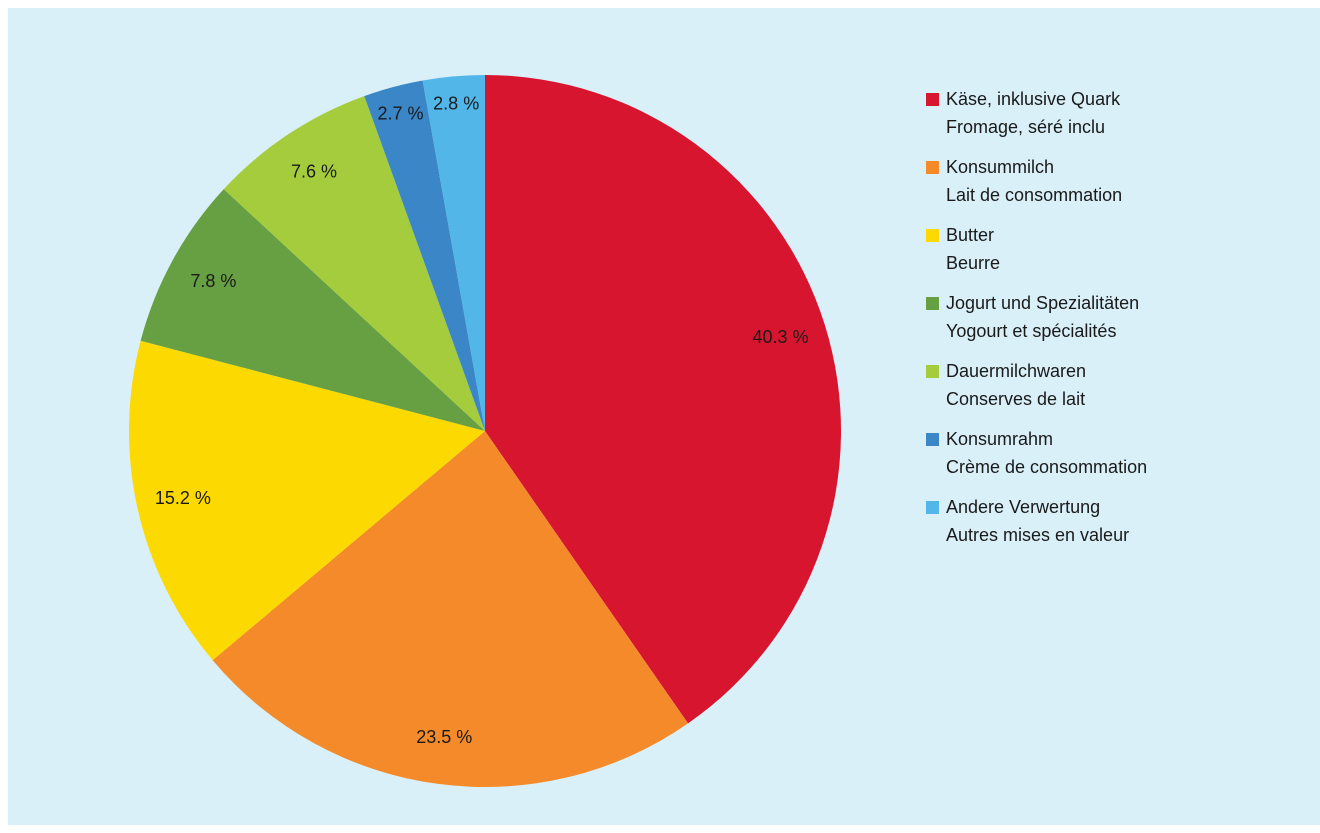 This screenshot has width=1320, height=833. Describe the element at coordinates (1015, 399) in the screenshot. I see `legend-label: Conserves de lait` at that location.